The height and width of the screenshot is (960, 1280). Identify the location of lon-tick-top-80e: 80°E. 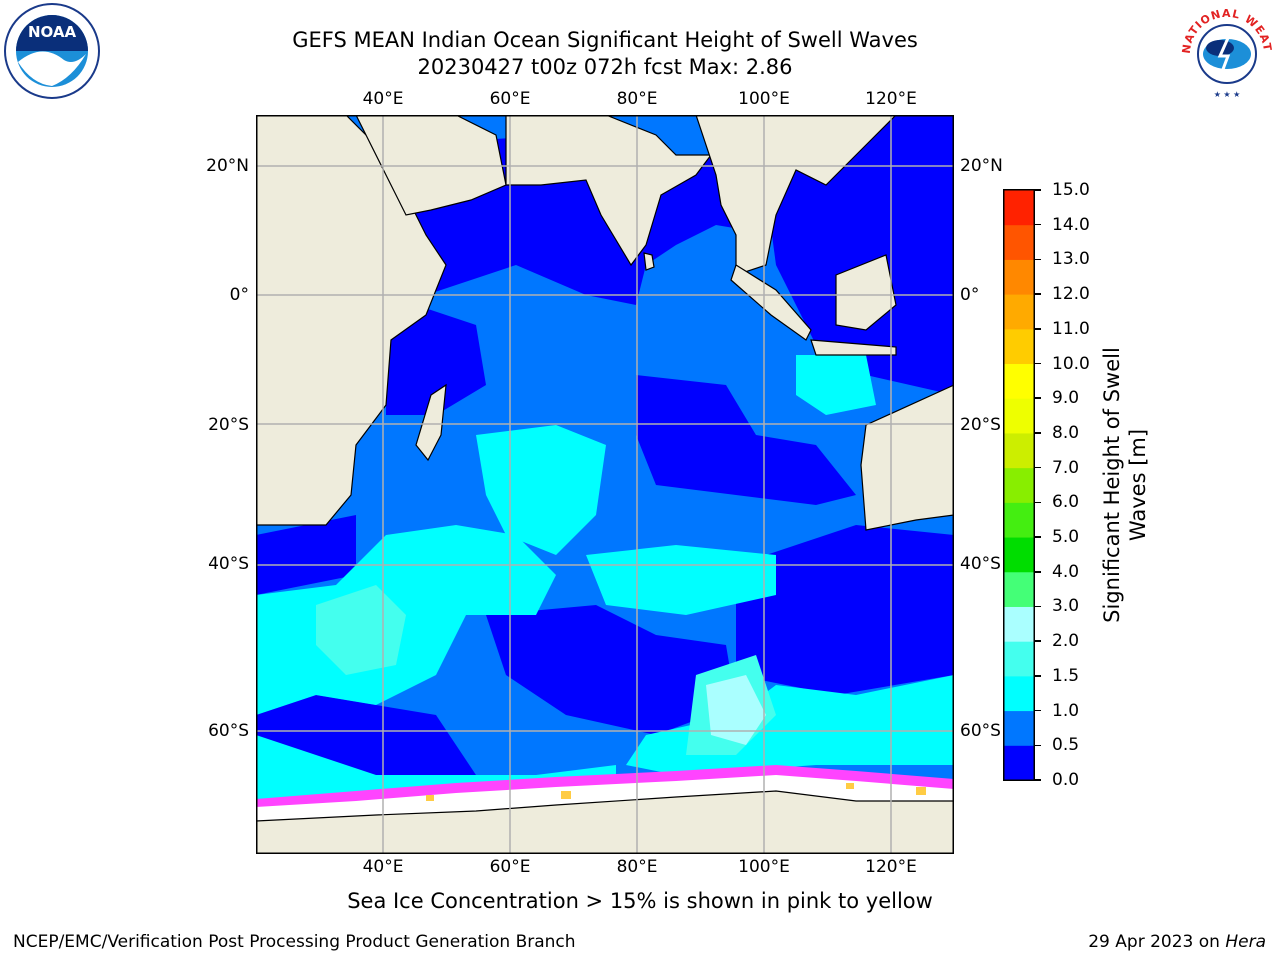
(637, 99).